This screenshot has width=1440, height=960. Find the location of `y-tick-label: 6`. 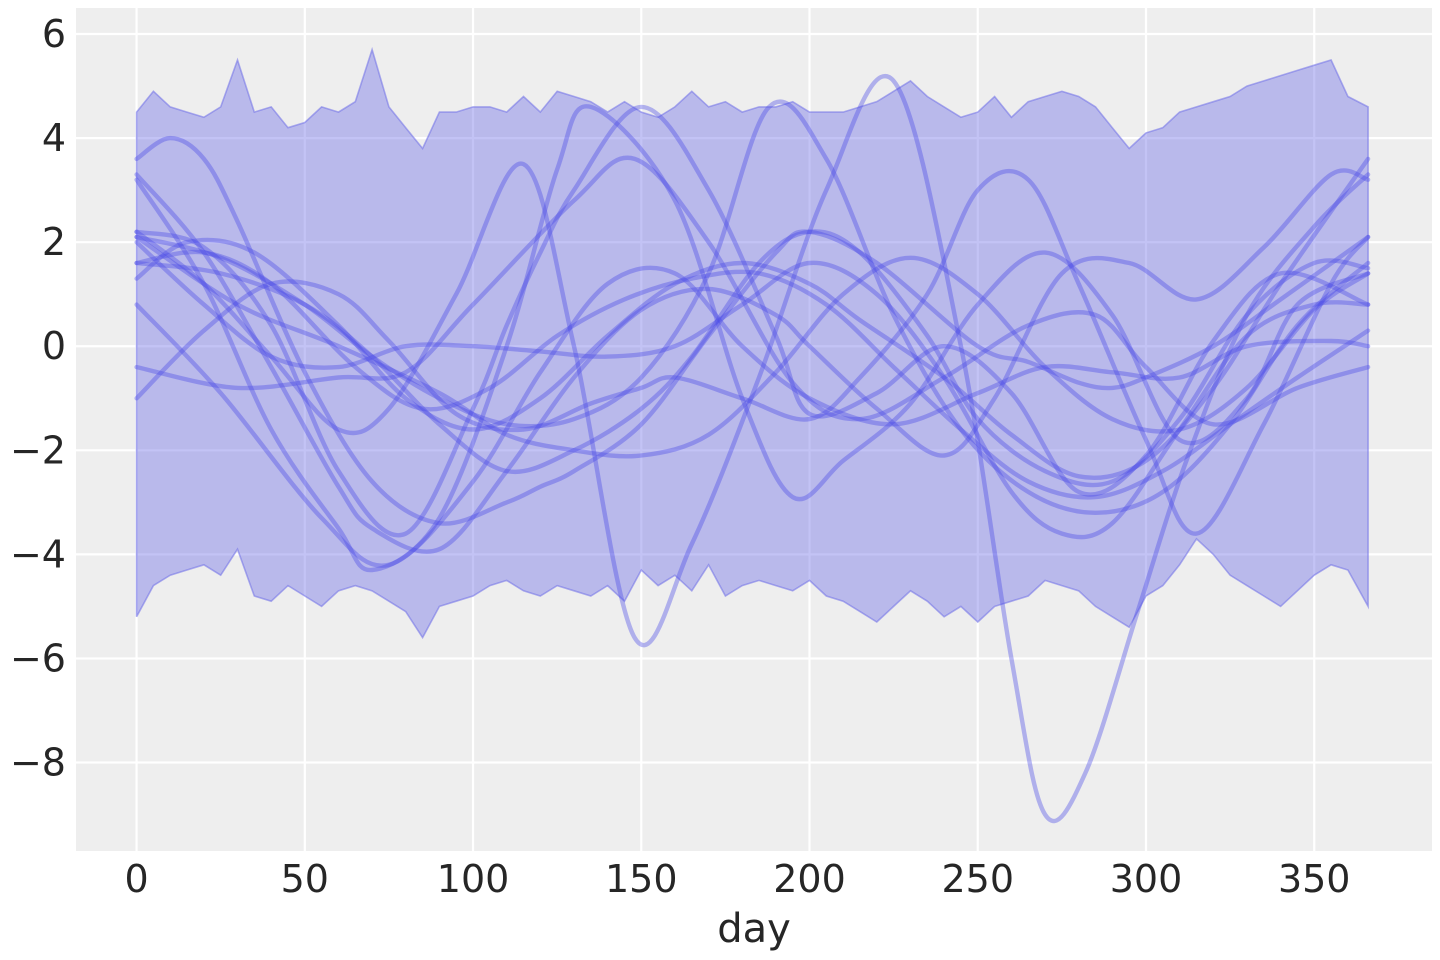

y-tick-label: 6 is located at coordinates (54, 34).